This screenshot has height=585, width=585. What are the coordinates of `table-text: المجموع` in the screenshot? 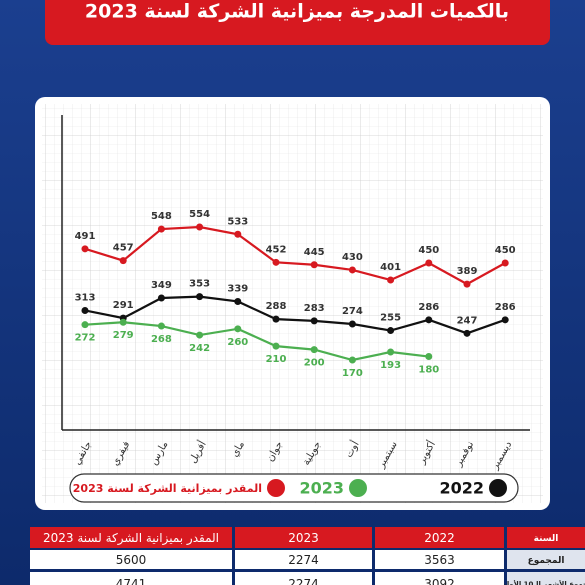 It's located at (546, 561).